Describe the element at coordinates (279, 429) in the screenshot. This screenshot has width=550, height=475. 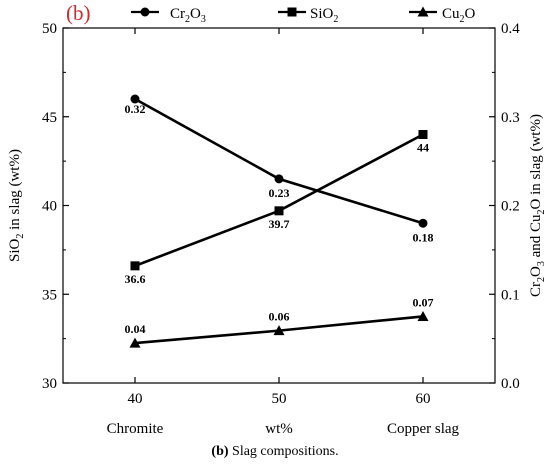
I see `x-category-label: wt%` at that location.